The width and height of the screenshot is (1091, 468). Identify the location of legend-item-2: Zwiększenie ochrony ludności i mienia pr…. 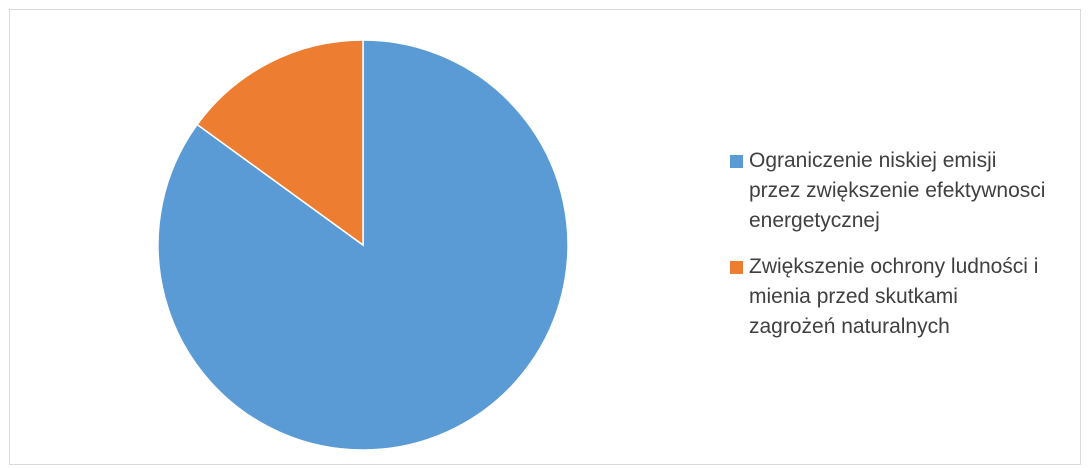
(905, 297).